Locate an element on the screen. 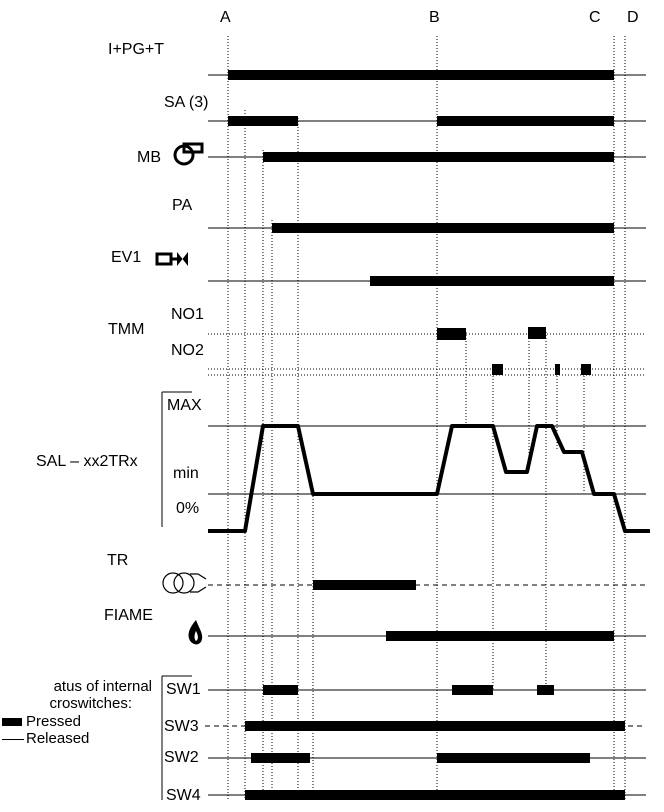 The width and height of the screenshot is (664, 812). legend-pressed-label: Pressed is located at coordinates (54, 721).